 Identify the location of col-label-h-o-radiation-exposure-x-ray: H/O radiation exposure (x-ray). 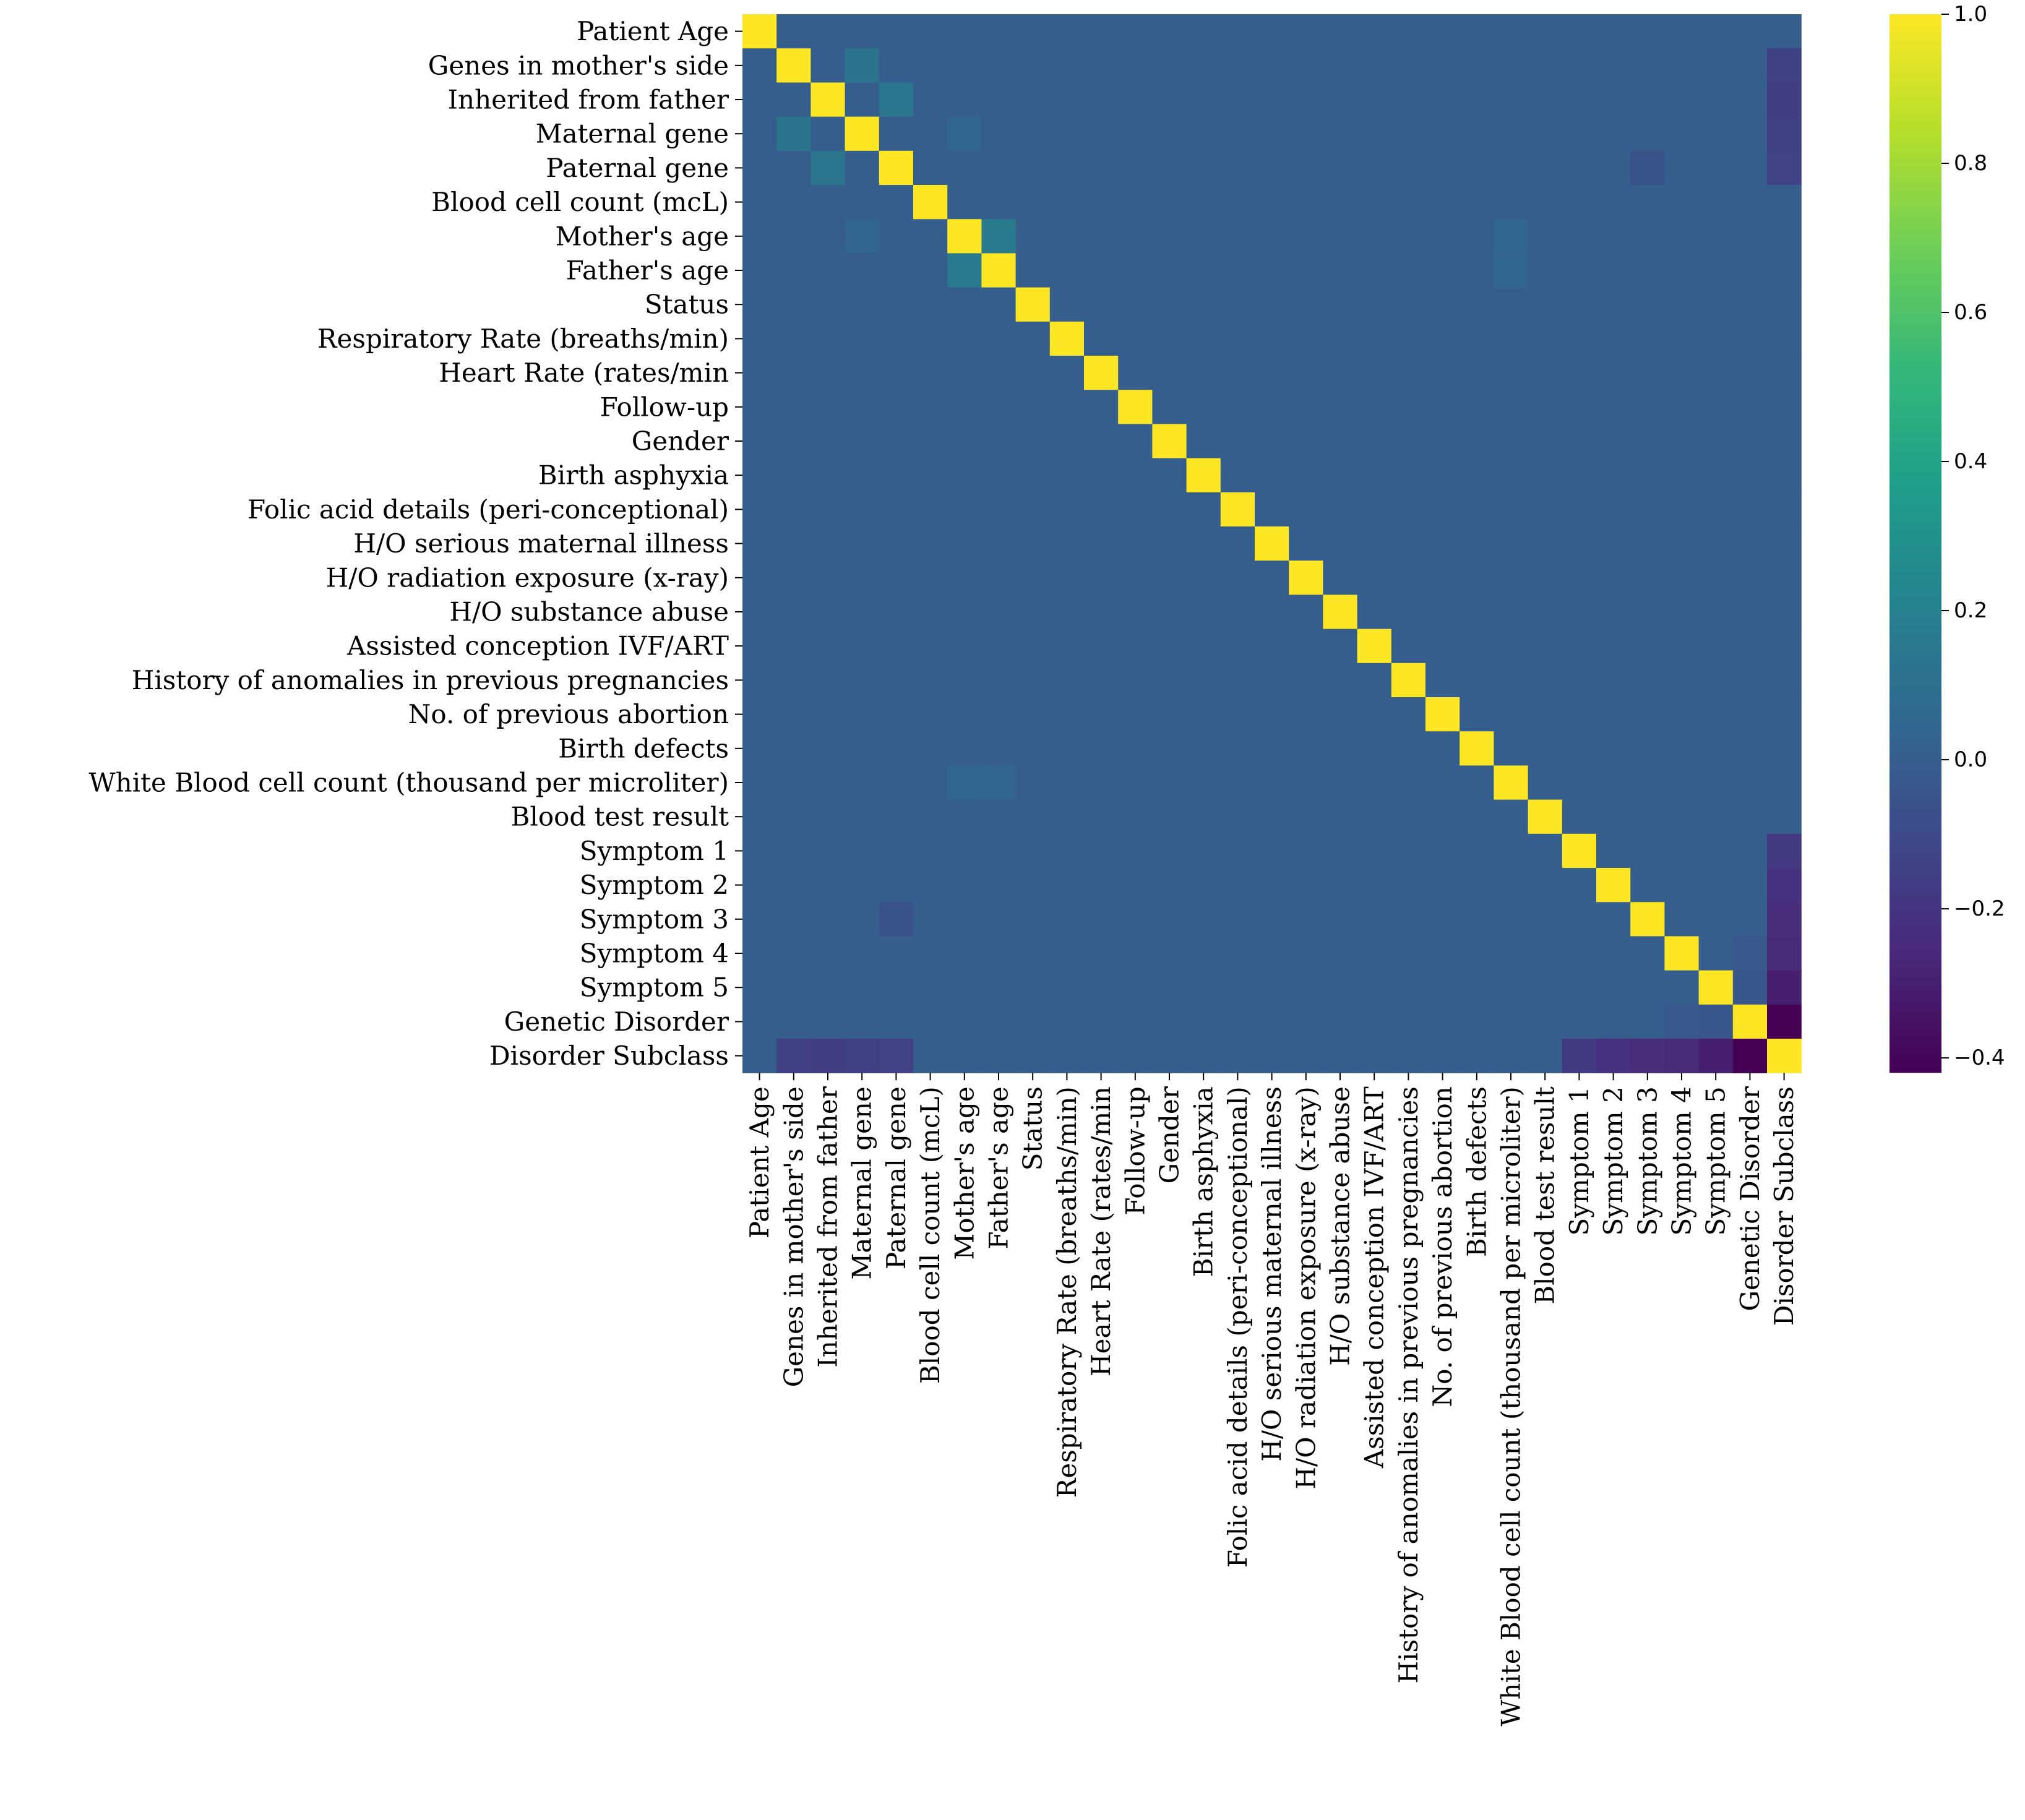
(1306, 1287).